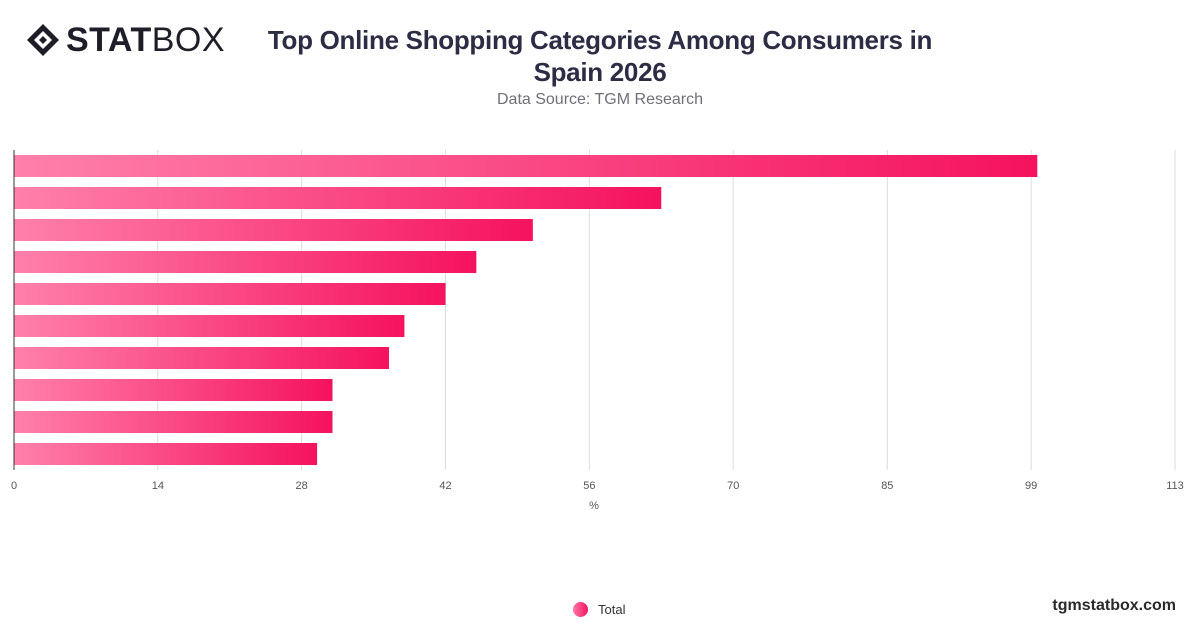 Image resolution: width=1200 pixels, height=628 pixels. I want to click on legend: Total, so click(599, 609).